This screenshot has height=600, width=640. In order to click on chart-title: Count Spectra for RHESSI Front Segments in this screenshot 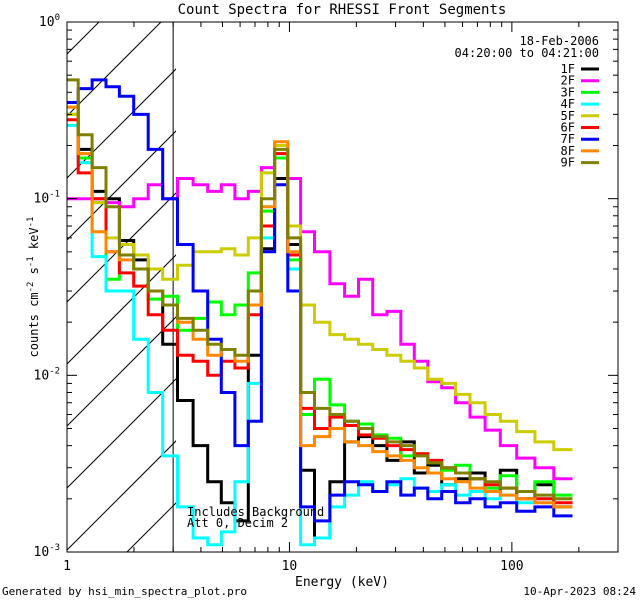, I will do `click(342, 10)`.